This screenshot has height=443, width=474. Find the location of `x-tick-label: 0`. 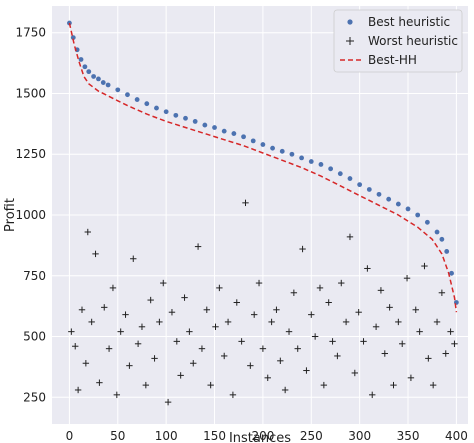

x-tick-label: 0 is located at coordinates (70, 436).